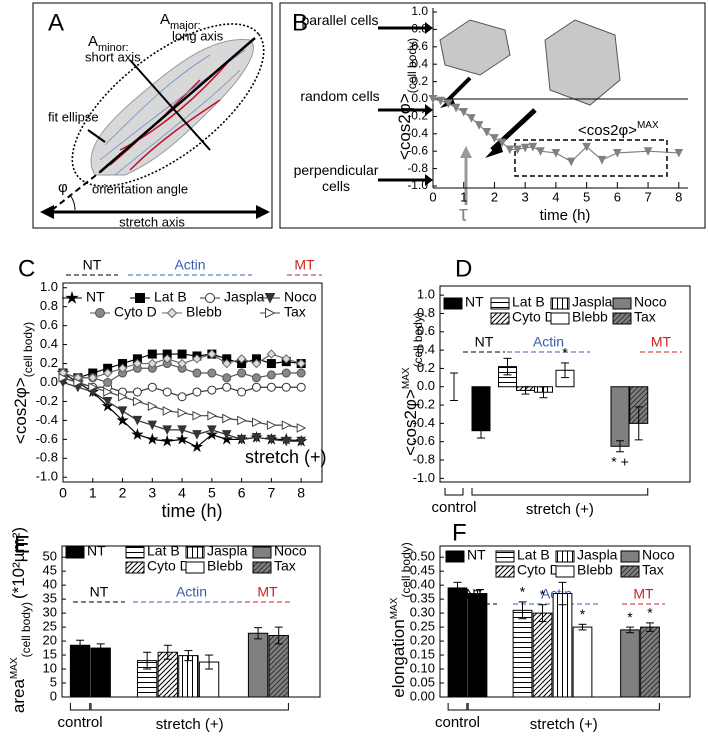  Describe the element at coordinates (417, 133) in the screenshot. I see `y-tick-label: -0.4` at that location.